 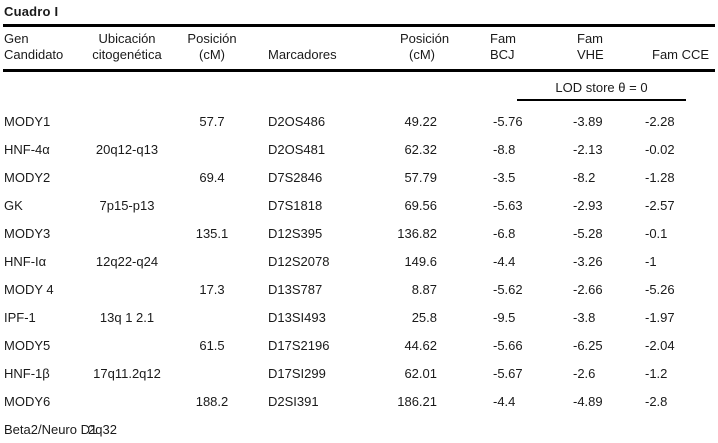 I want to click on marcadores-cell: D17SI299, so click(x=297, y=373).